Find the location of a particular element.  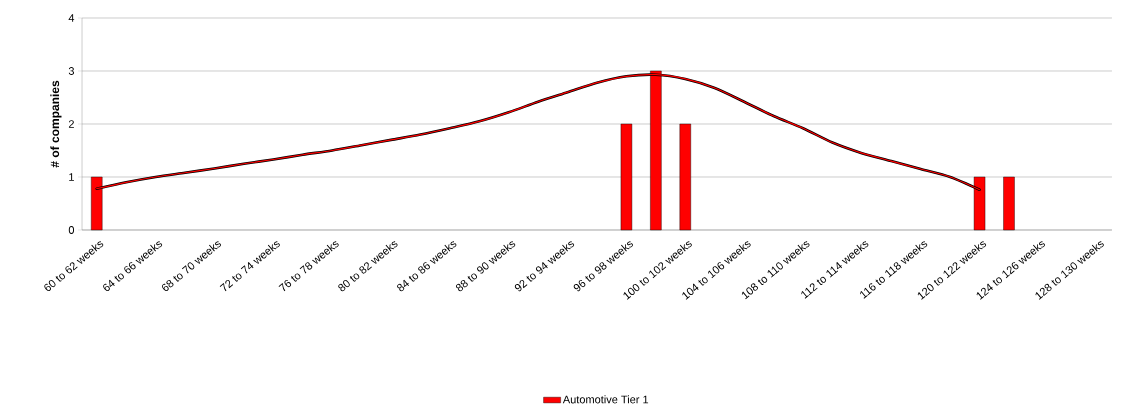

y-tick-label: 0 is located at coordinates (71, 230).